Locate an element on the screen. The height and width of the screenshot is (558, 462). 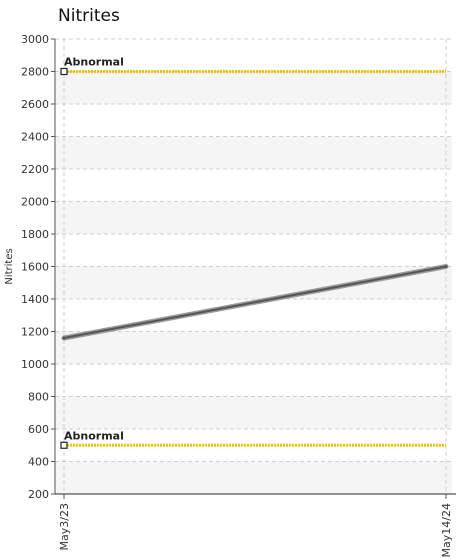
y-tick-label: 2200 is located at coordinates (35, 169).